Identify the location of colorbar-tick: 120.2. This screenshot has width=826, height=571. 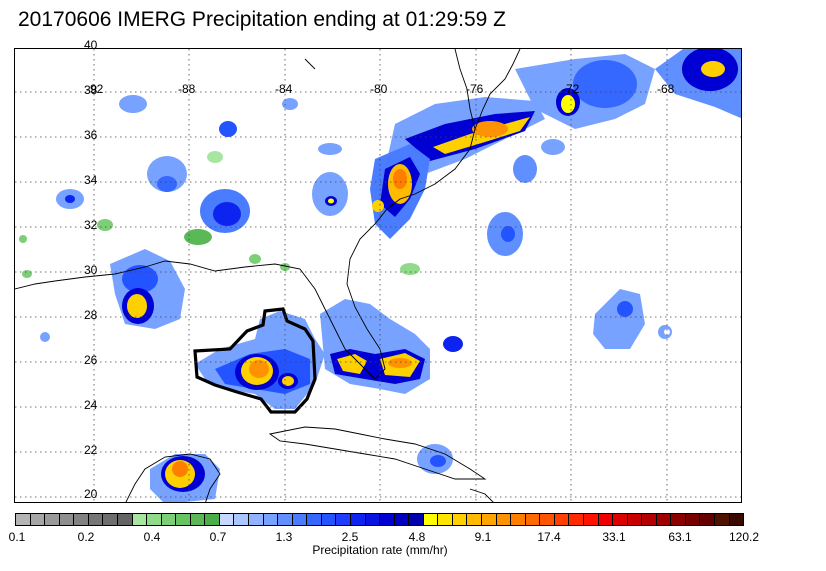
(744, 537).